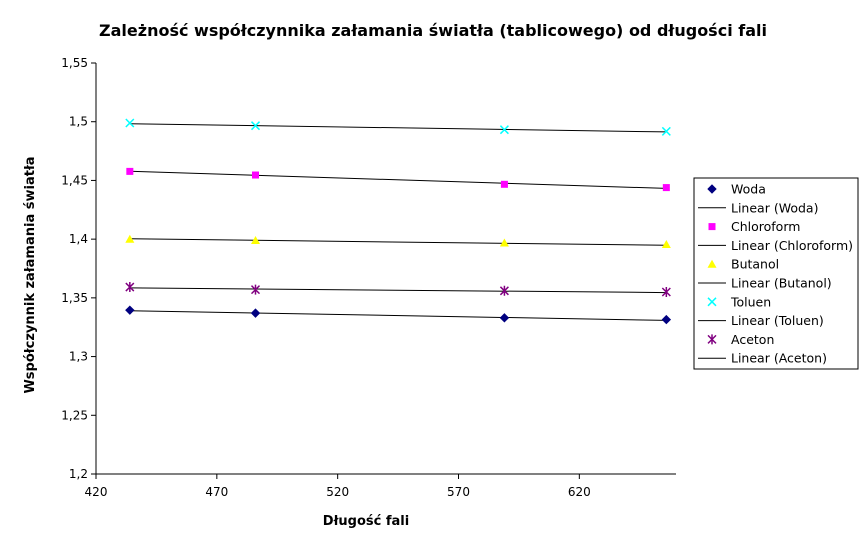 This screenshot has width=867, height=548. I want to click on legend-label-chloroform: Chloroform, so click(765, 226).